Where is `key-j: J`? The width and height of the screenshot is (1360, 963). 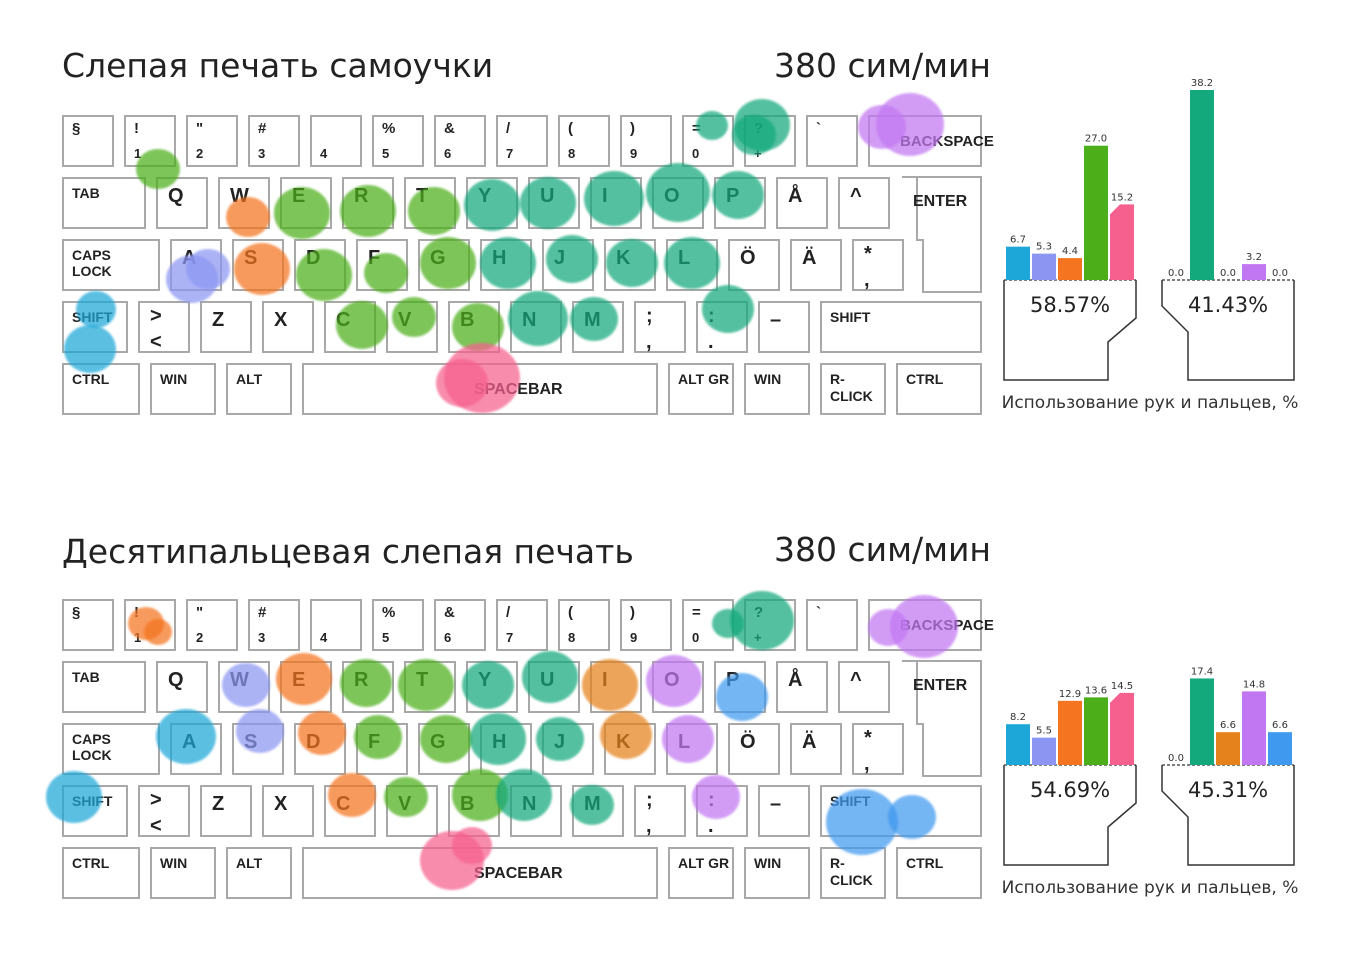 key-j: J is located at coordinates (568, 749).